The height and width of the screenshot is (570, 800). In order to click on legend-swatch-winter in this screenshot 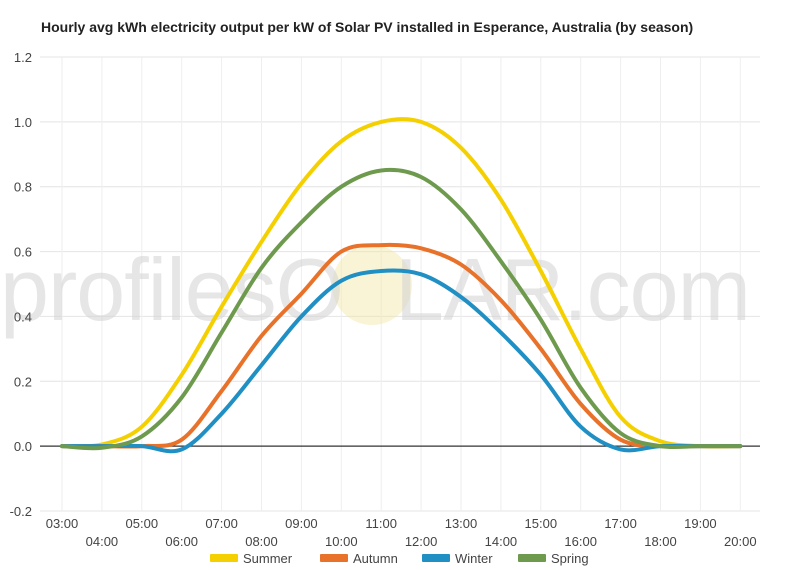, I will do `click(436, 558)`.